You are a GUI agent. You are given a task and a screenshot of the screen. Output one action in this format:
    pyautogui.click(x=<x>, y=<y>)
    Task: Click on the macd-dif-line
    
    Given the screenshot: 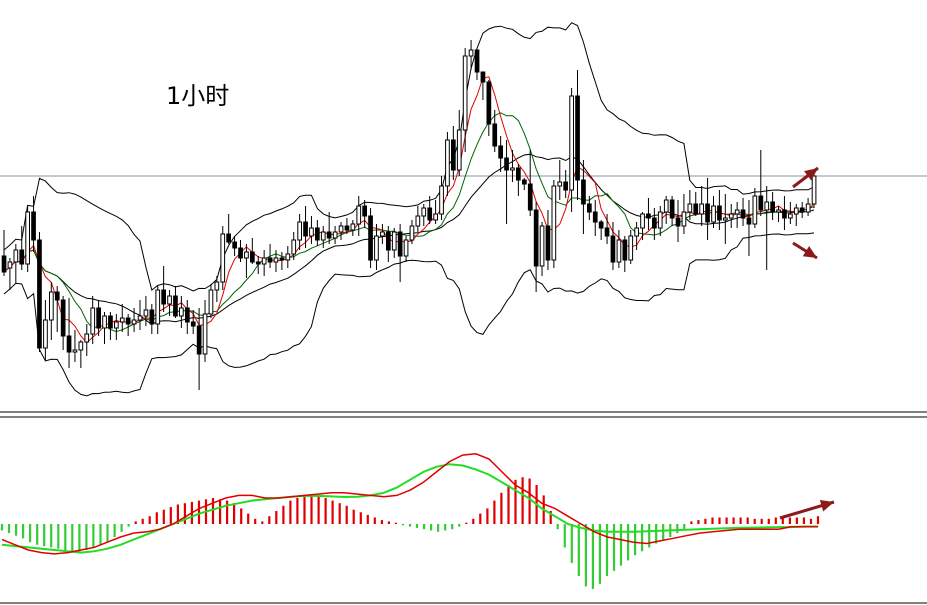 What is the action you would take?
    pyautogui.click(x=409, y=504)
    